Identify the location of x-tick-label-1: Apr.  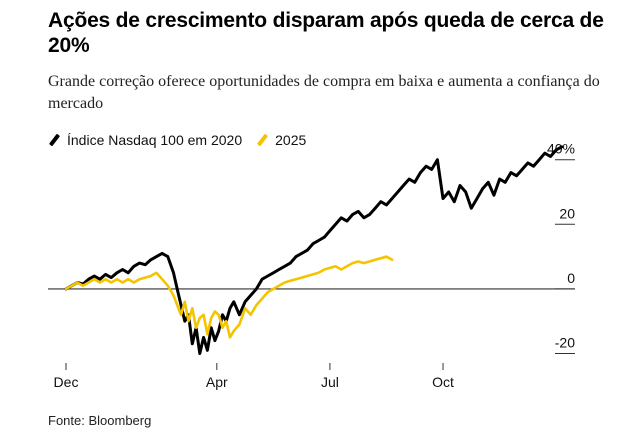
(217, 382).